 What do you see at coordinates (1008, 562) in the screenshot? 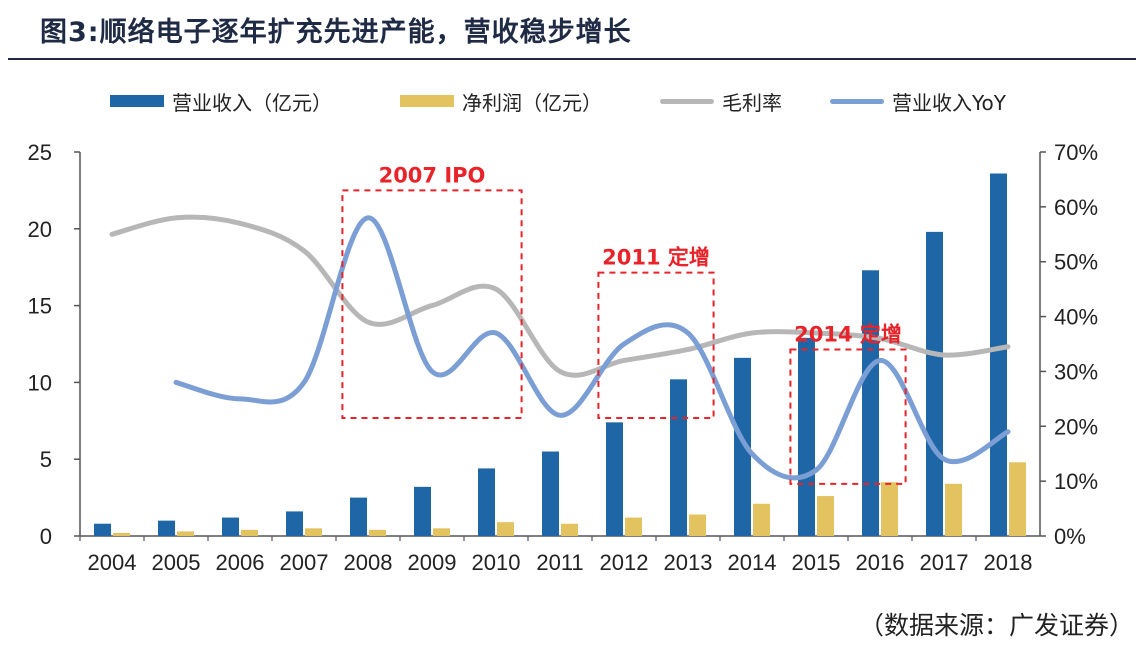
I see `x-tick-label: 2018` at bounding box center [1008, 562].